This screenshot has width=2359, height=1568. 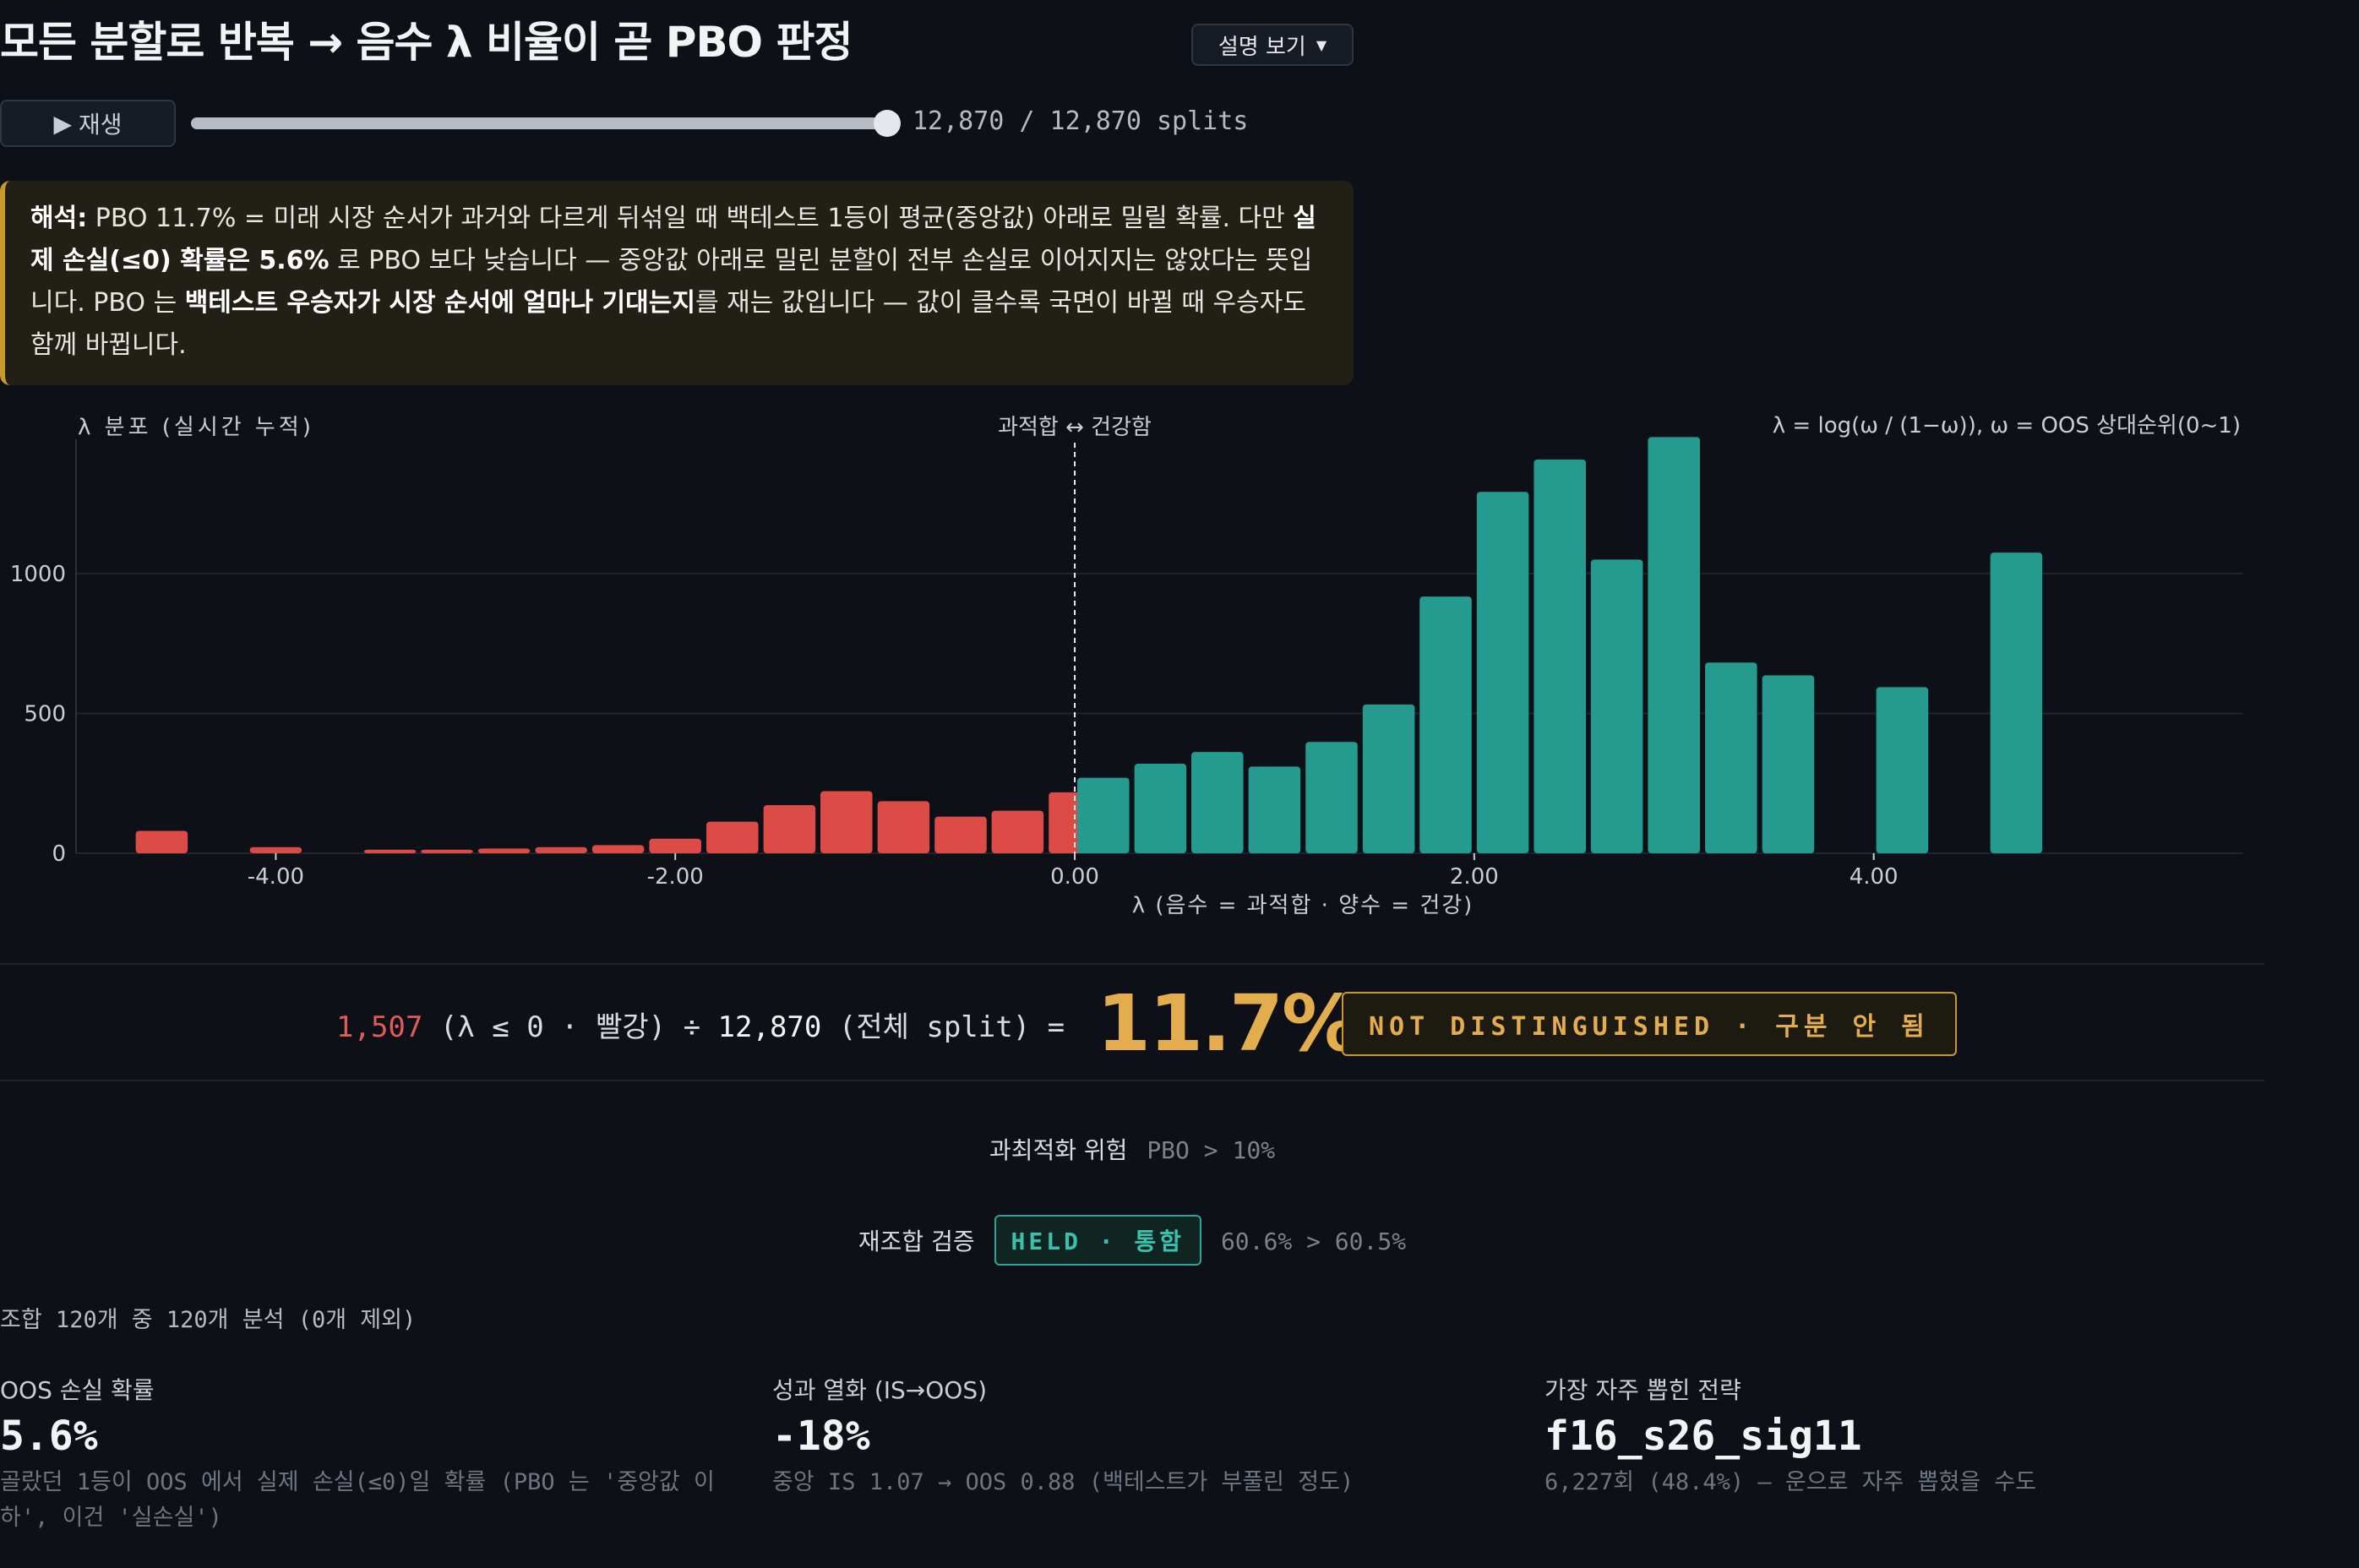 What do you see at coordinates (880, 1390) in the screenshot?
I see `stat-label: 성과 열화 (IS→OOS)` at bounding box center [880, 1390].